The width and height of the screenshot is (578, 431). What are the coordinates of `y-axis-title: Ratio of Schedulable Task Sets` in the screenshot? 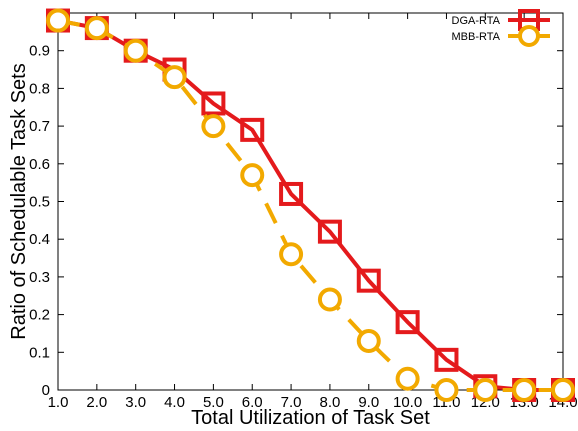 It's located at (19, 201).